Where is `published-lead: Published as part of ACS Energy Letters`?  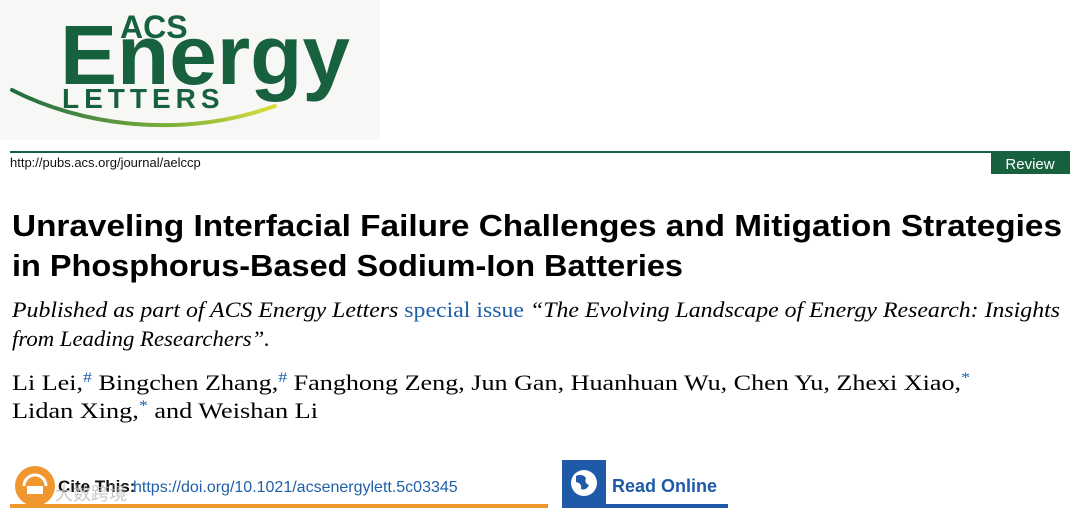
published-lead: Published as part of ACS Energy Letters is located at coordinates (204, 309).